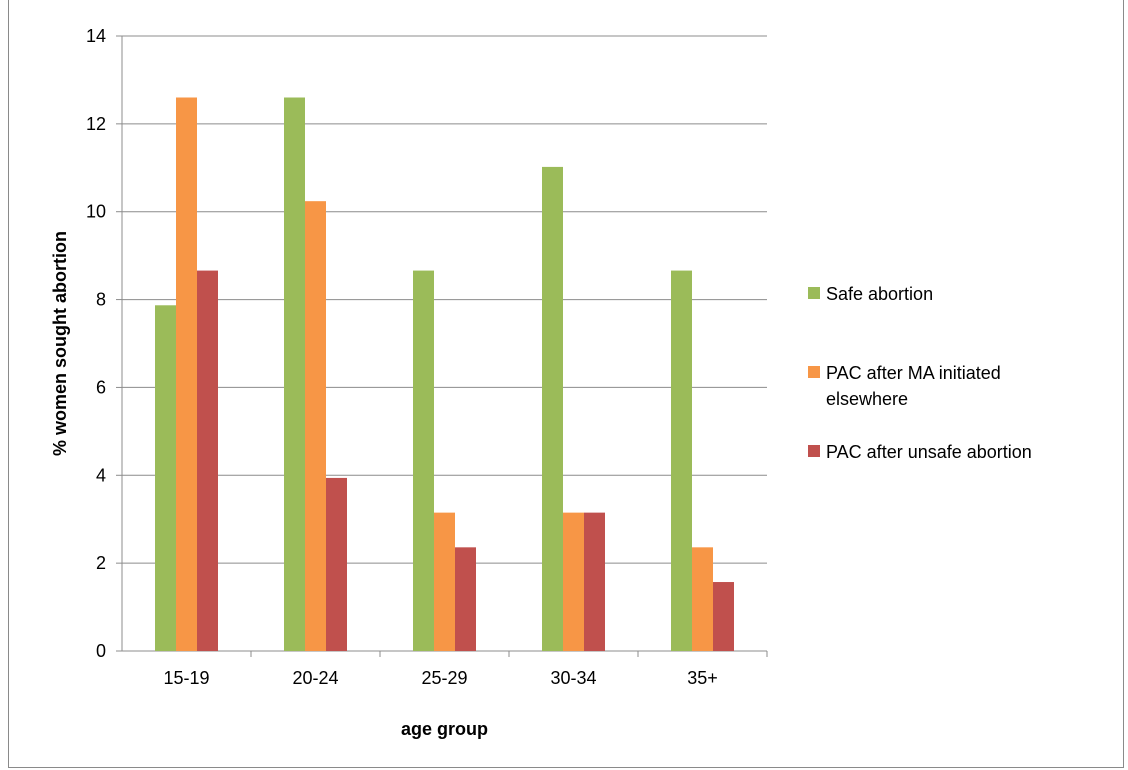 The height and width of the screenshot is (770, 1128). Describe the element at coordinates (867, 399) in the screenshot. I see `legend-label-line: elsewhere` at that location.